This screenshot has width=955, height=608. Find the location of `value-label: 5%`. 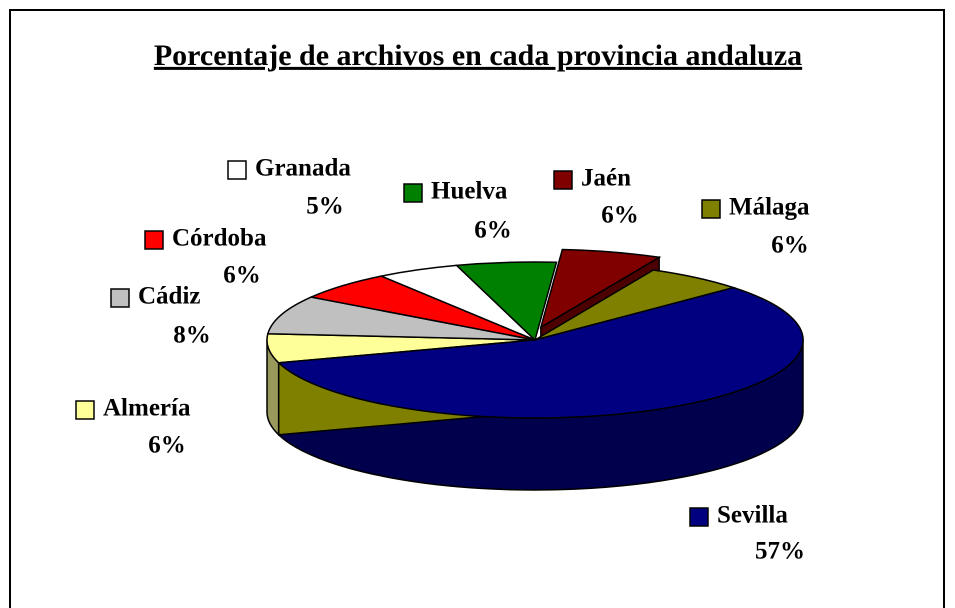

value-label: 5% is located at coordinates (325, 206).